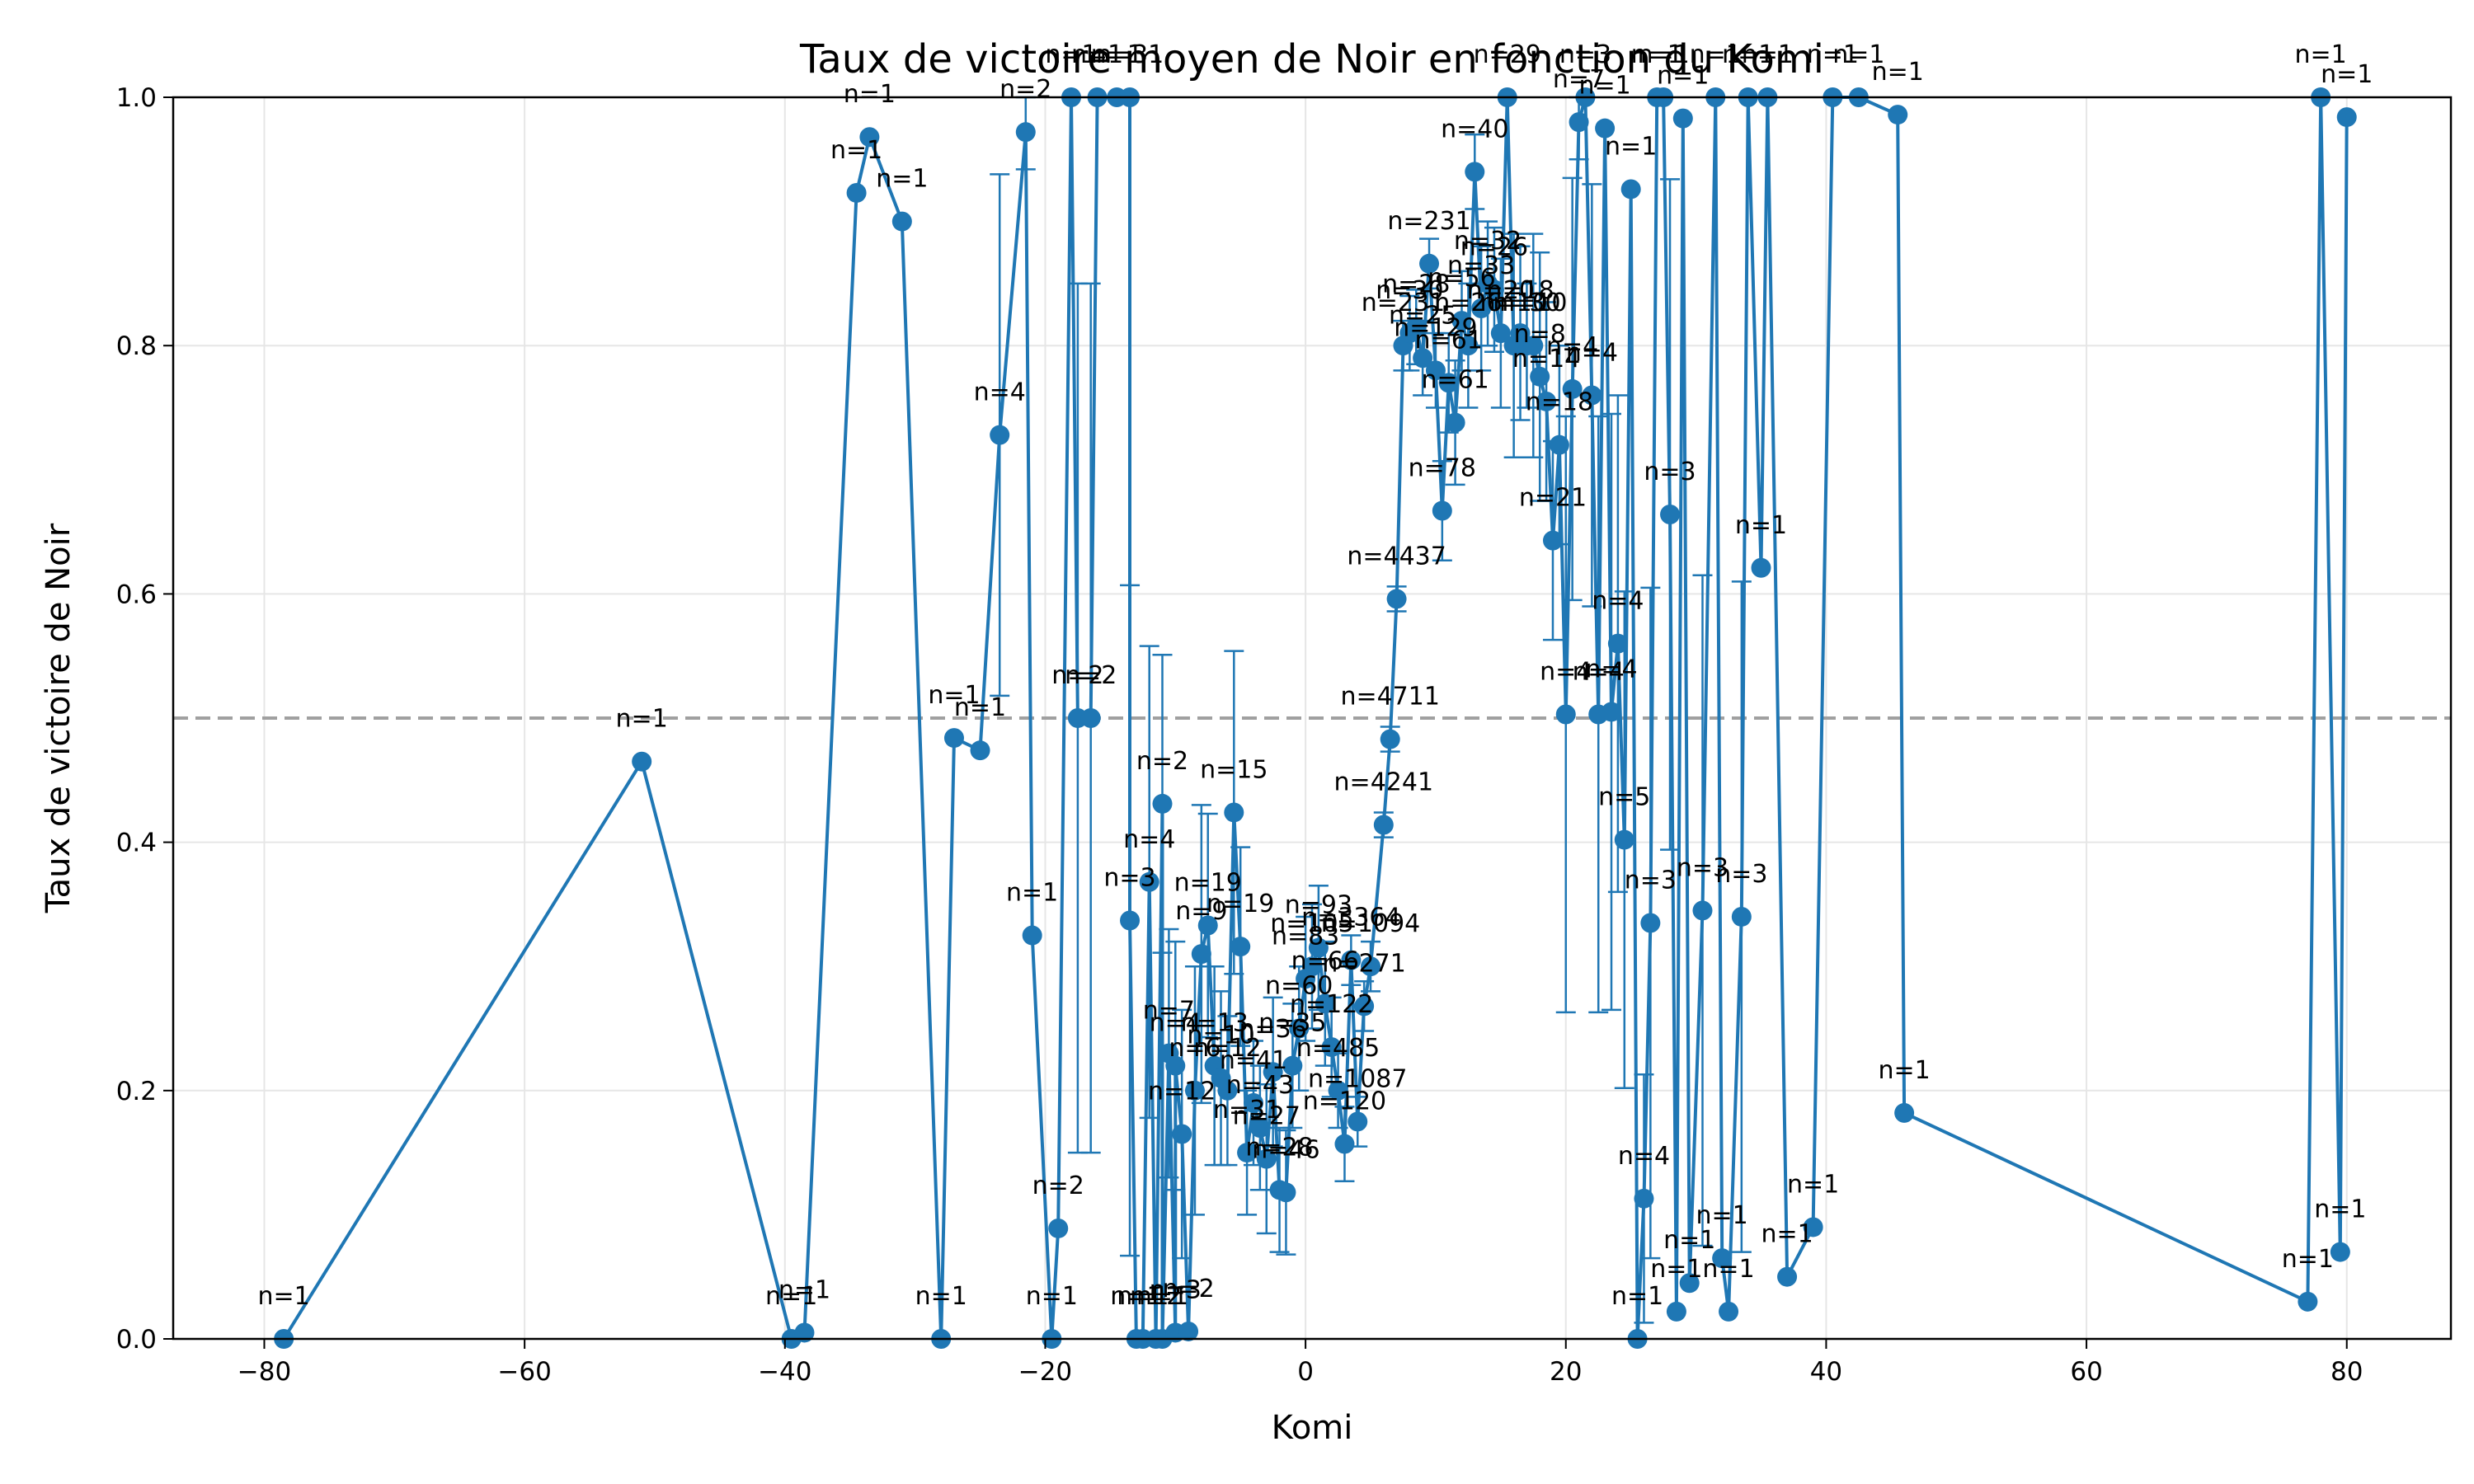 Image resolution: width=2474 pixels, height=1484 pixels. Describe the element at coordinates (1624, 797) in the screenshot. I see `count-label-98: n=5` at that location.